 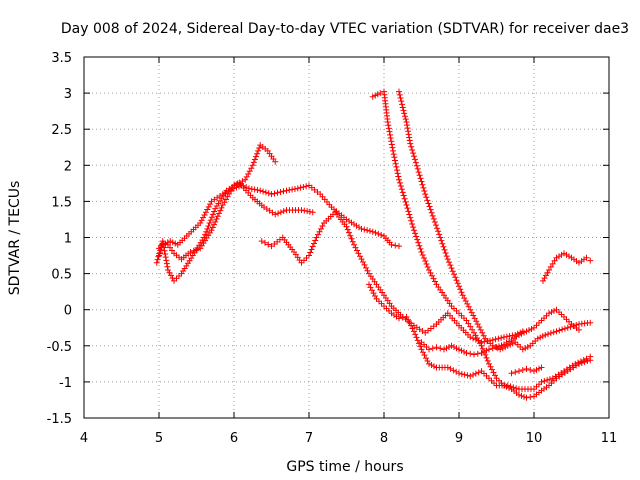 I want to click on x-tick-label: 5, so click(x=159, y=438).